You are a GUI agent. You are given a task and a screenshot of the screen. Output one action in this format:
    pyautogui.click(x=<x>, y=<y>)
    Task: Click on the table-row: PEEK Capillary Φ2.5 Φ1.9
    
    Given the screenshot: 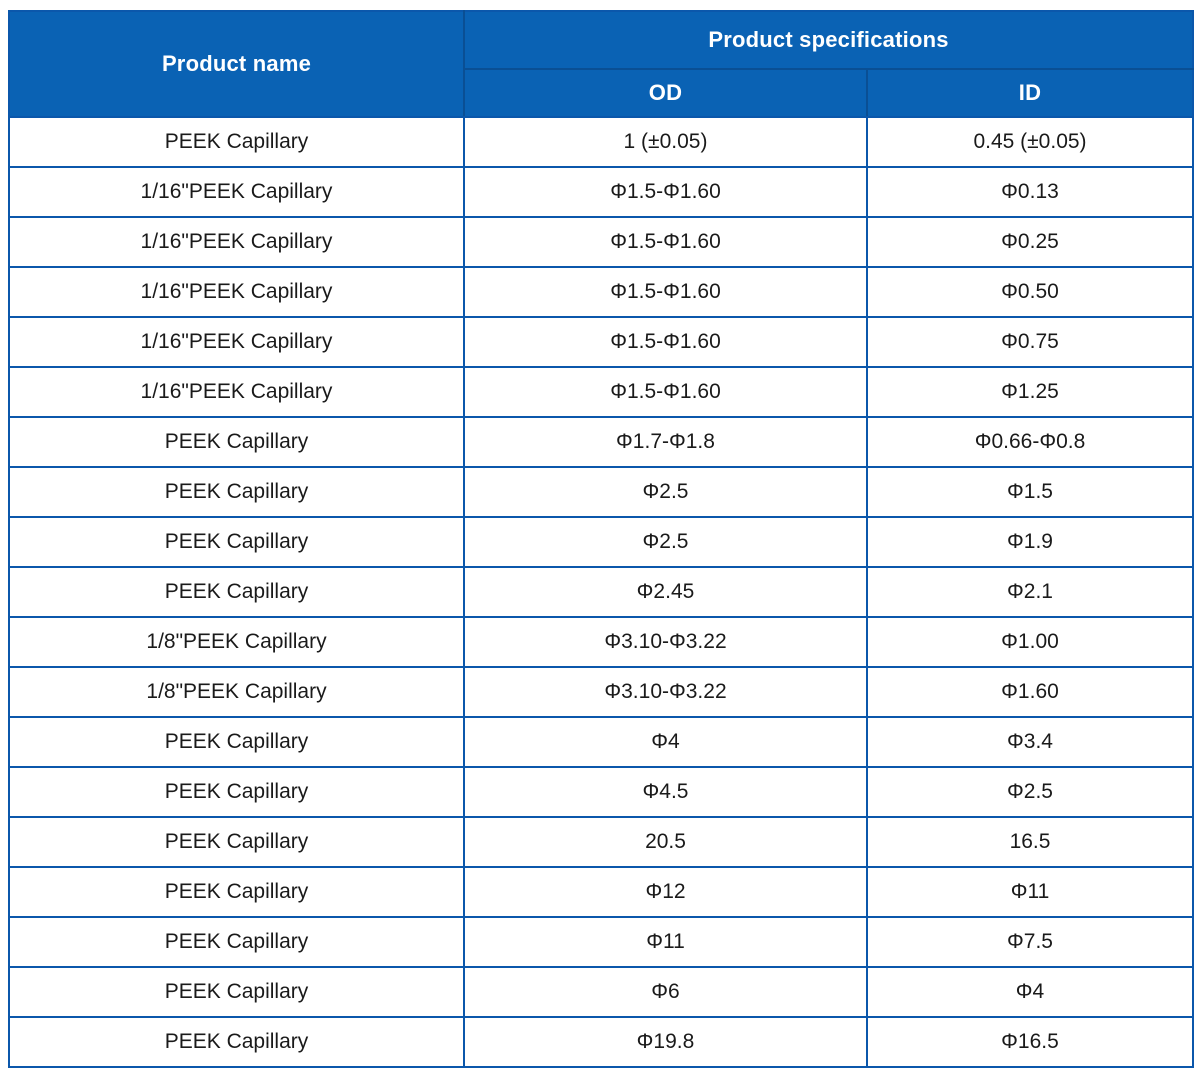 What is the action you would take?
    pyautogui.click(x=601, y=542)
    